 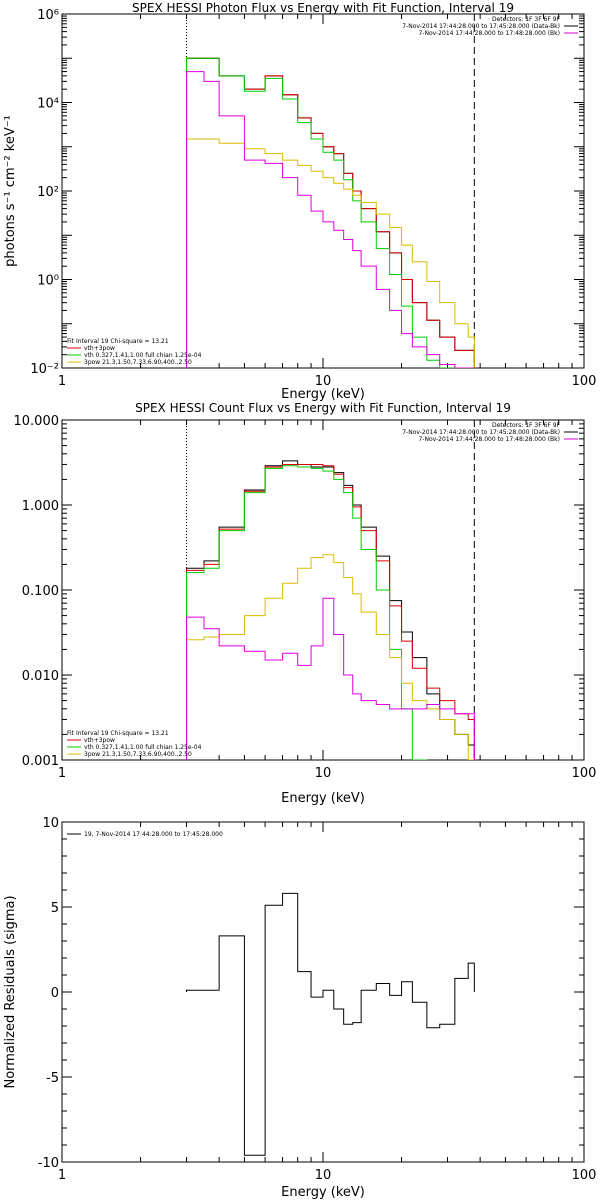 I want to click on y-axis-label: photons s⁻¹ cm⁻² keV⁻¹, so click(x=10, y=191).